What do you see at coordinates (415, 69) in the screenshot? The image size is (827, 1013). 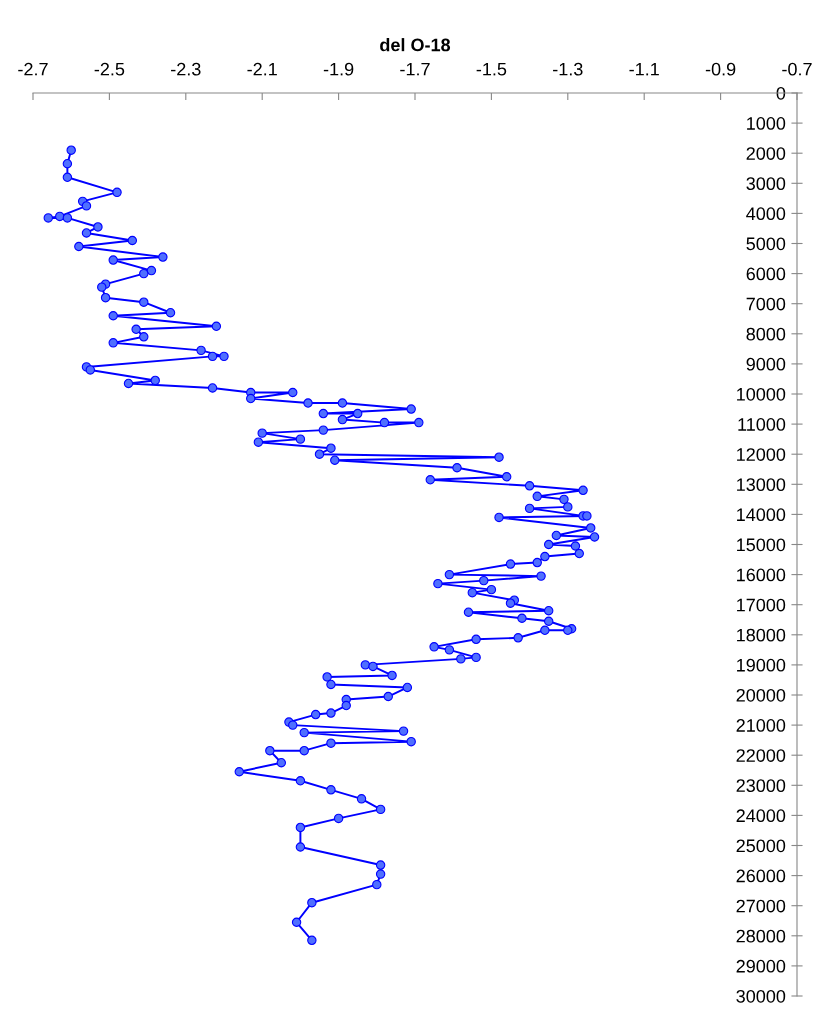 I see `x-tick-label: -1.7` at bounding box center [415, 69].